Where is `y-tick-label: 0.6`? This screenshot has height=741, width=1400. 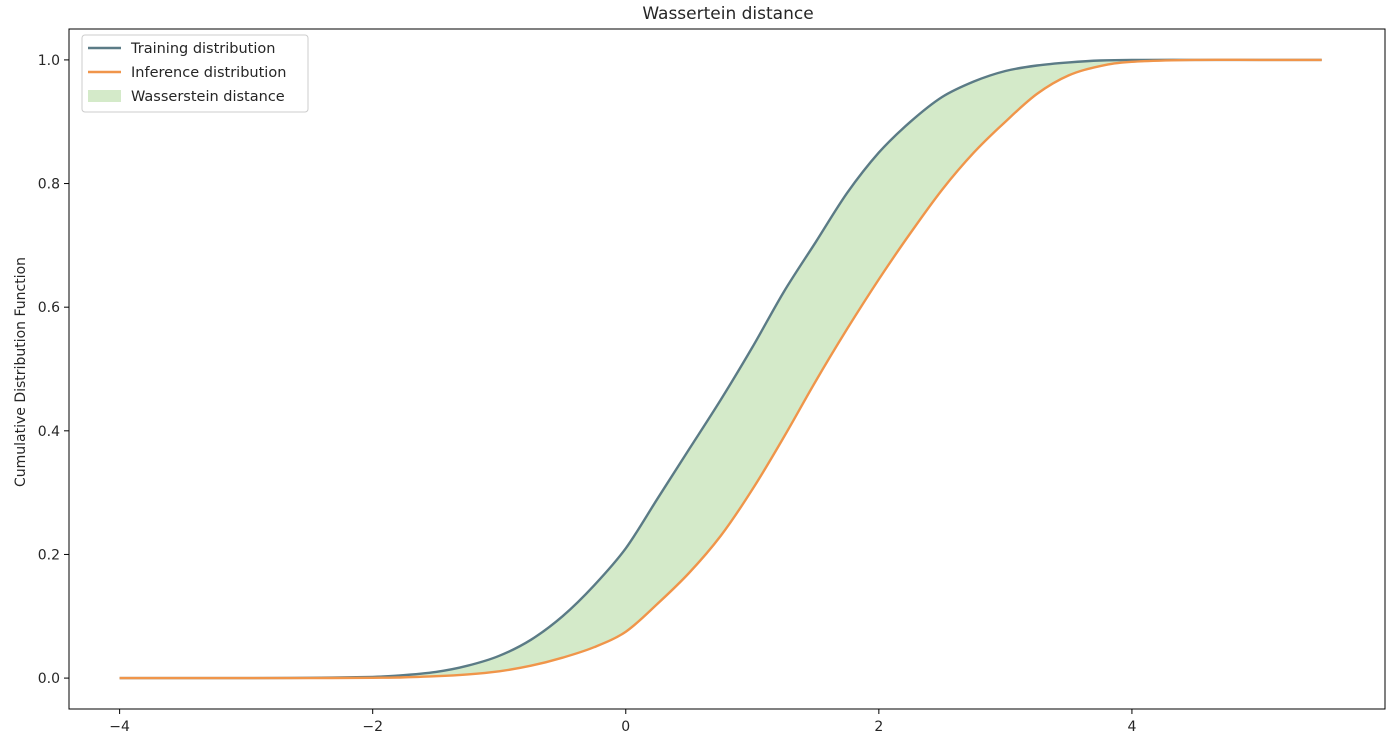 y-tick-label: 0.6 is located at coordinates (49, 308).